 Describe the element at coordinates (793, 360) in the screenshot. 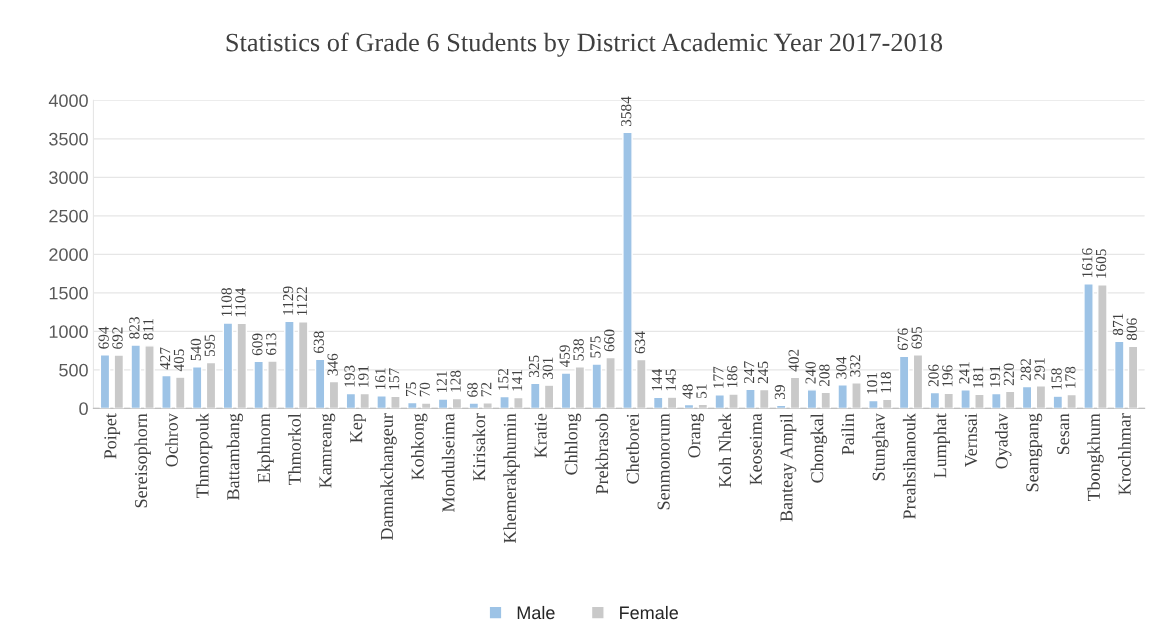

I see `data-label: 402` at that location.